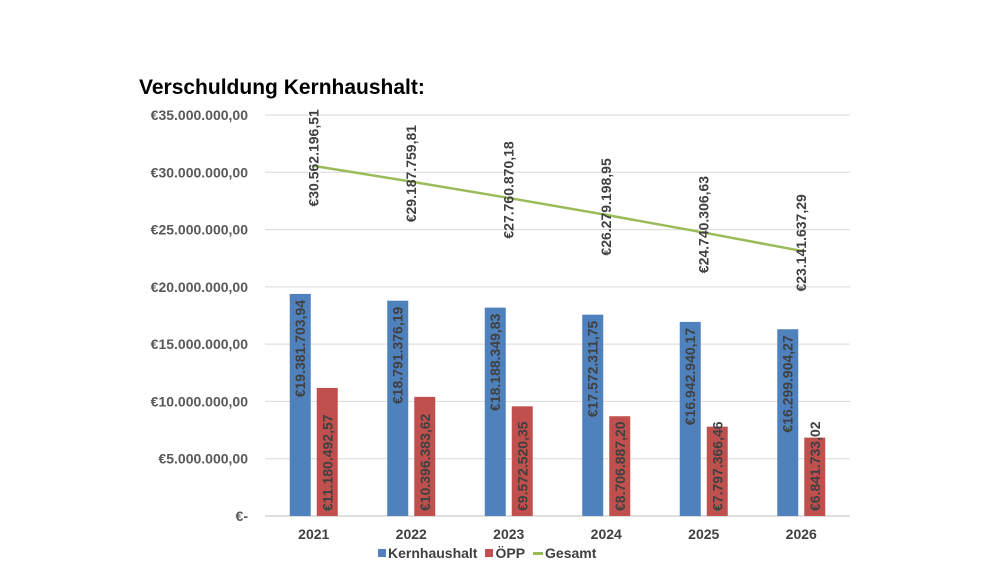 The image size is (1004, 563). I want to click on x-tick-label: 2025, so click(703, 534).